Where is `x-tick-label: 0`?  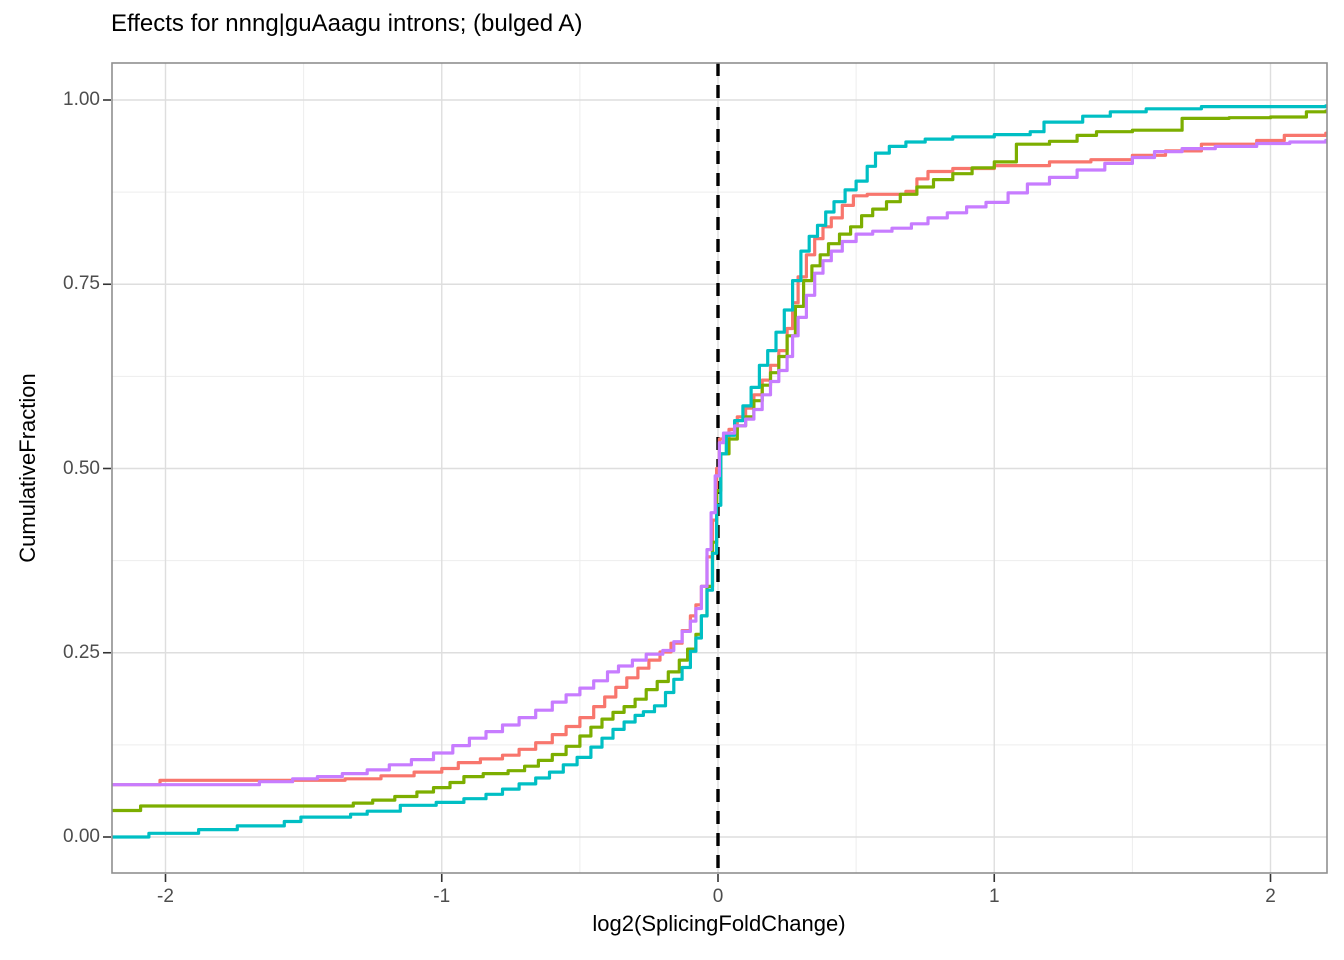 x-tick-label: 0 is located at coordinates (718, 896).